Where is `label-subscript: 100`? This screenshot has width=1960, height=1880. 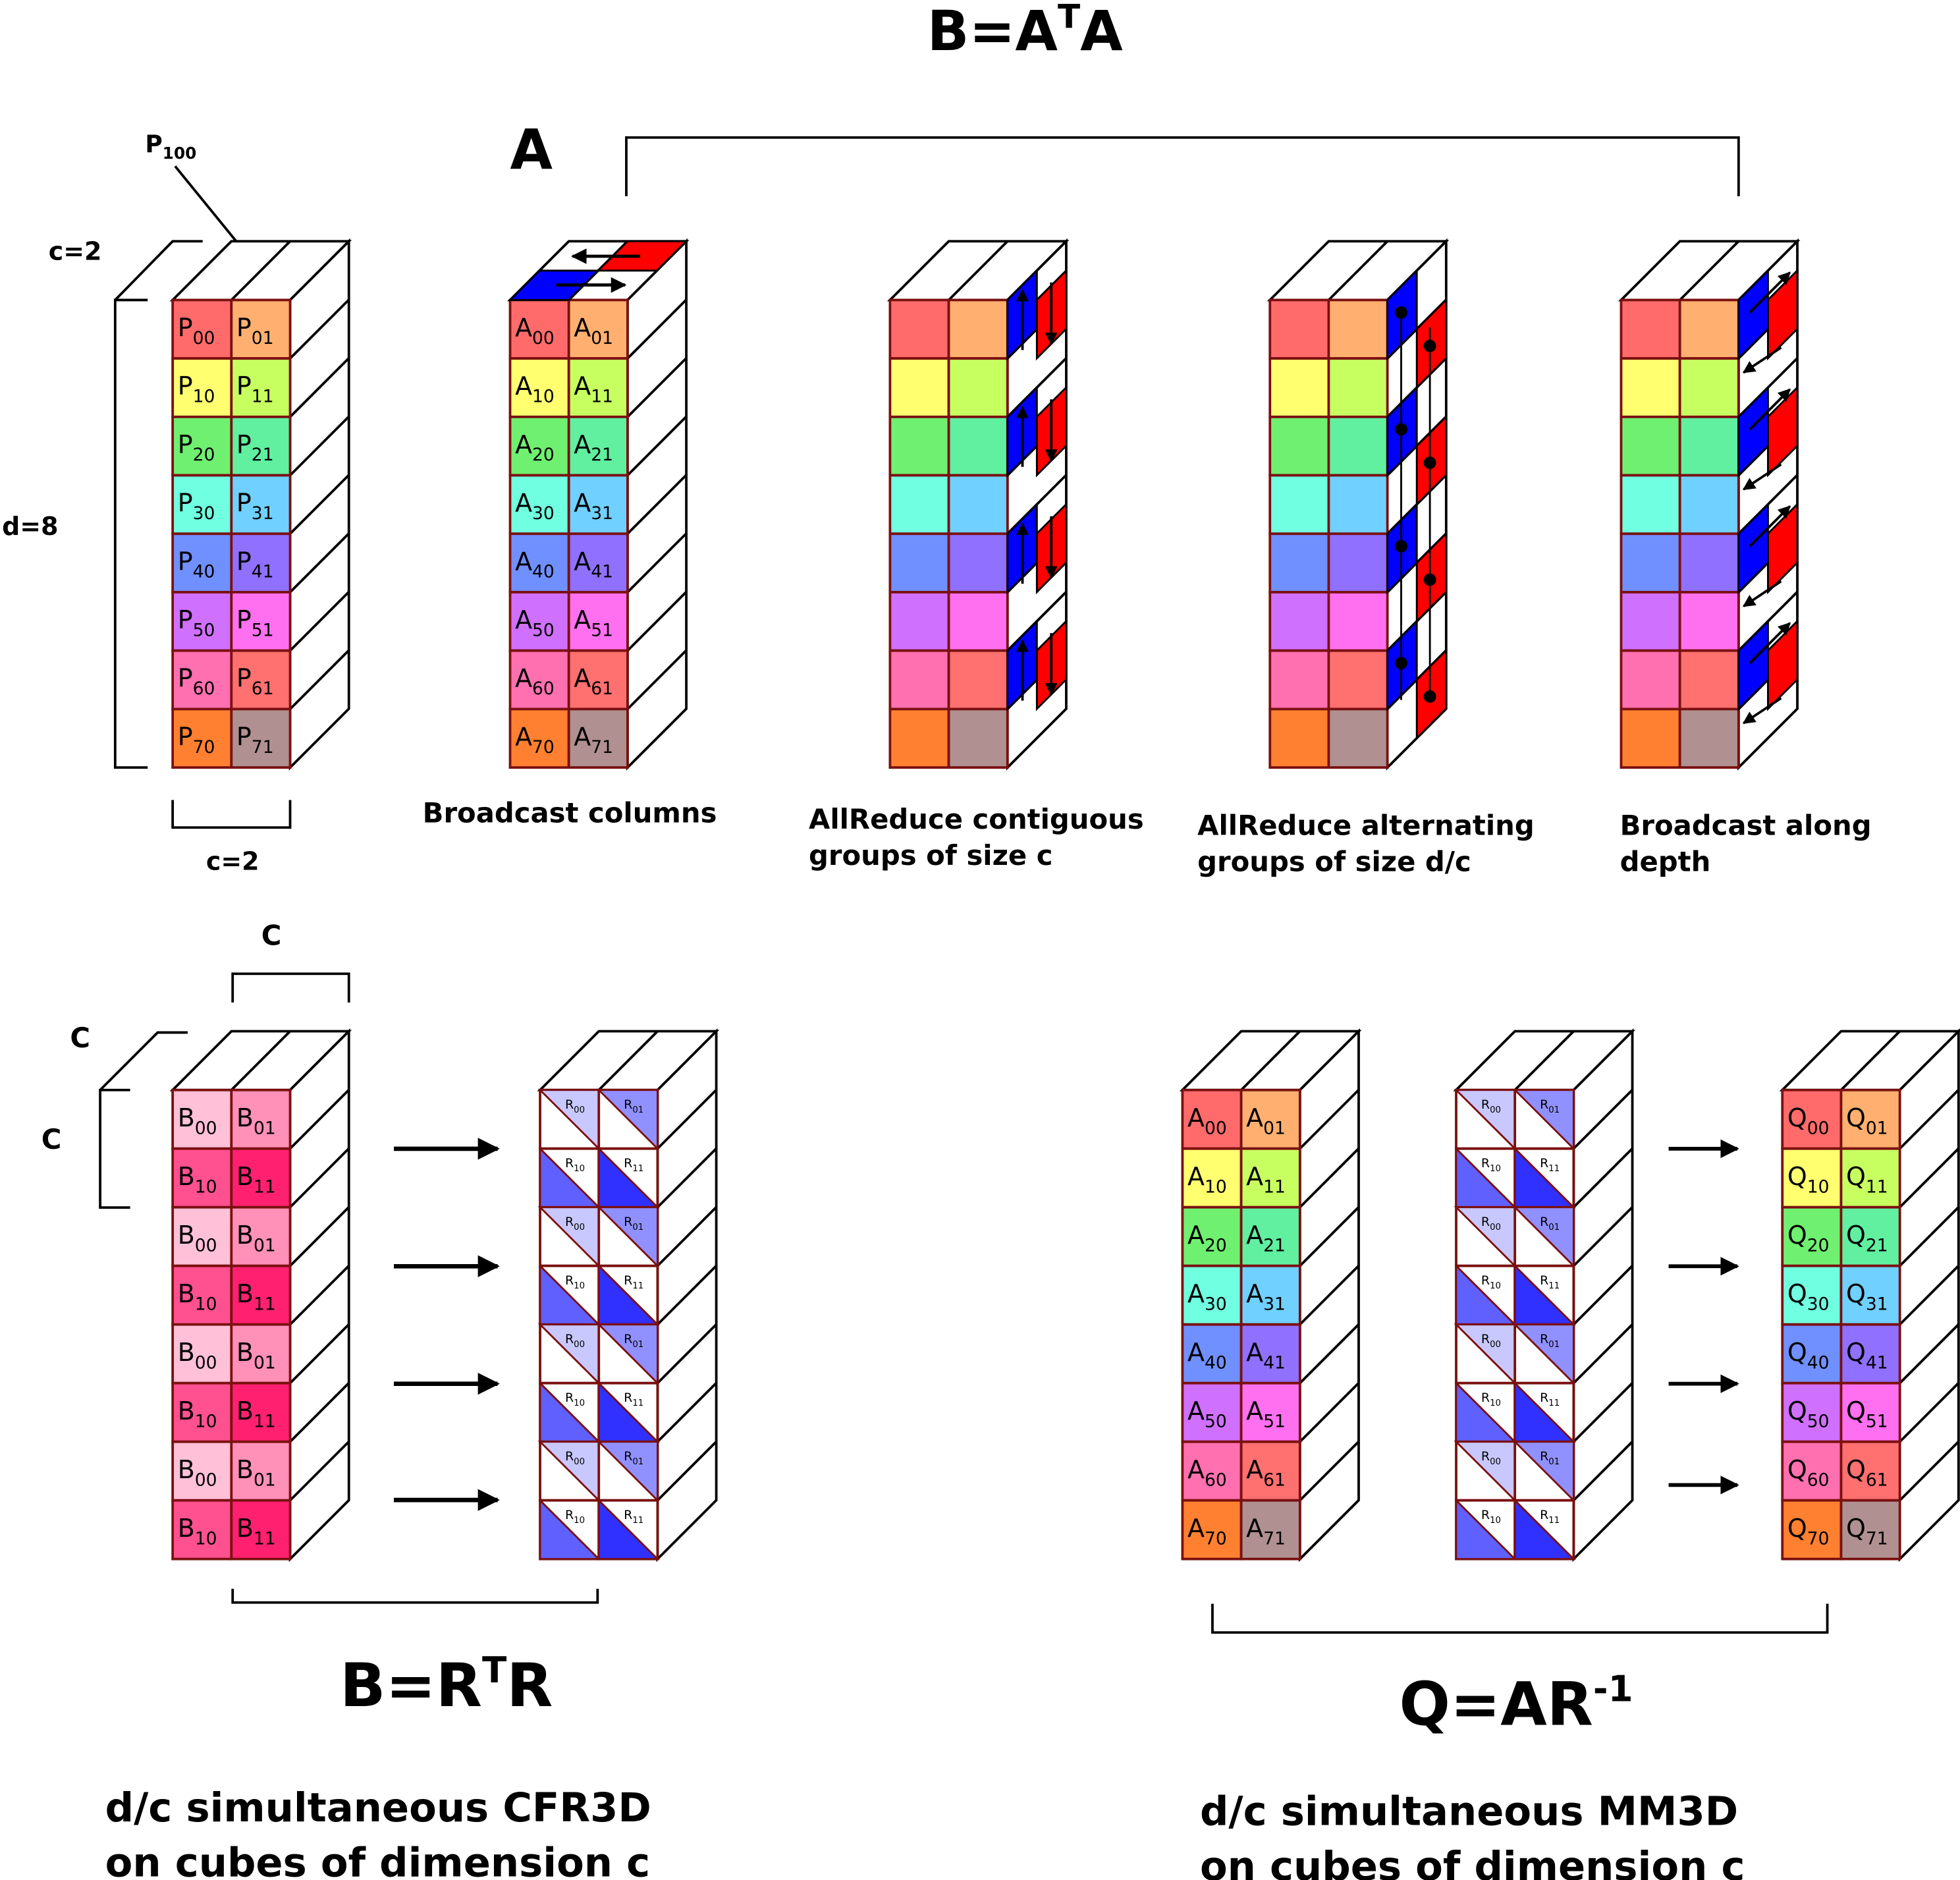 label-subscript: 100 is located at coordinates (179, 153).